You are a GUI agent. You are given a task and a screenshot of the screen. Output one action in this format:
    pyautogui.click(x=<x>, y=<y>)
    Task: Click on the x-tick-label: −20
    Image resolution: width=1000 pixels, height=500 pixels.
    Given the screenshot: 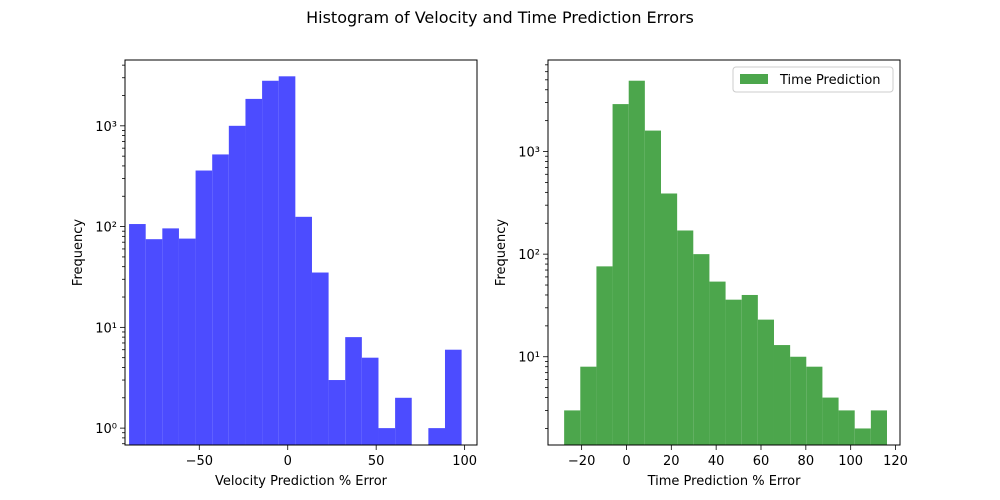 What is the action you would take?
    pyautogui.click(x=581, y=461)
    